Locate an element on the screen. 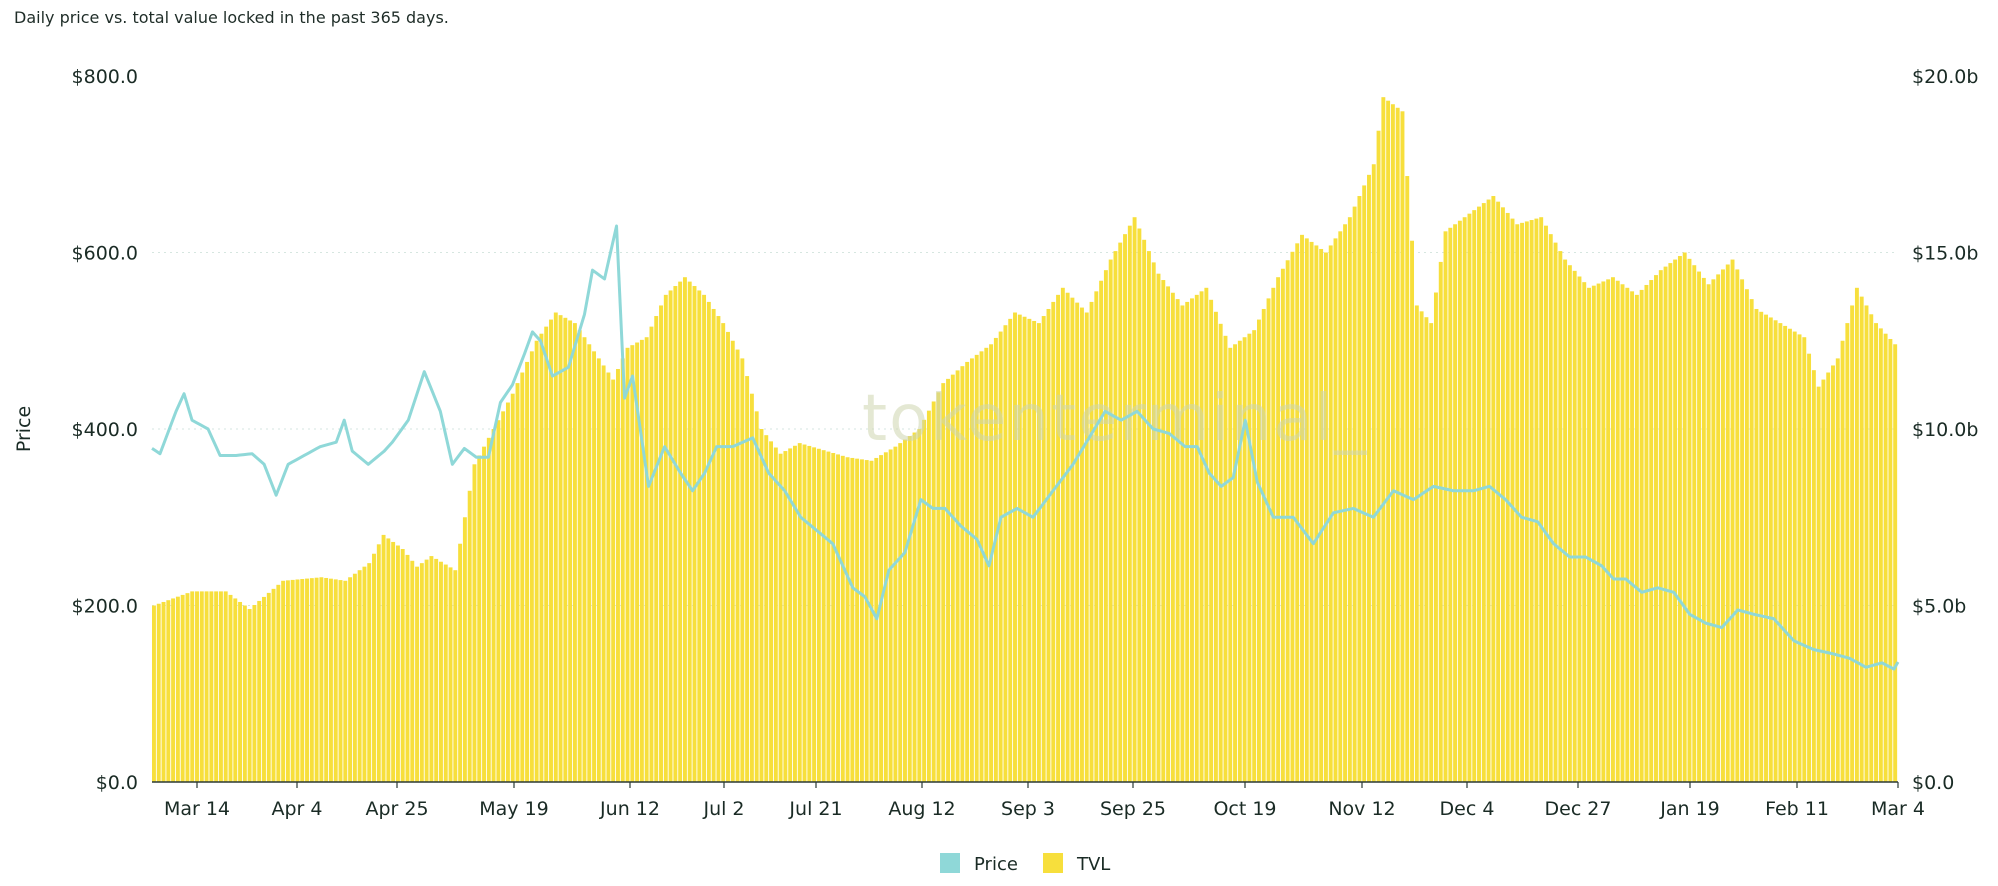 The image size is (1998, 886). legend-item-price: Price is located at coordinates (979, 864).